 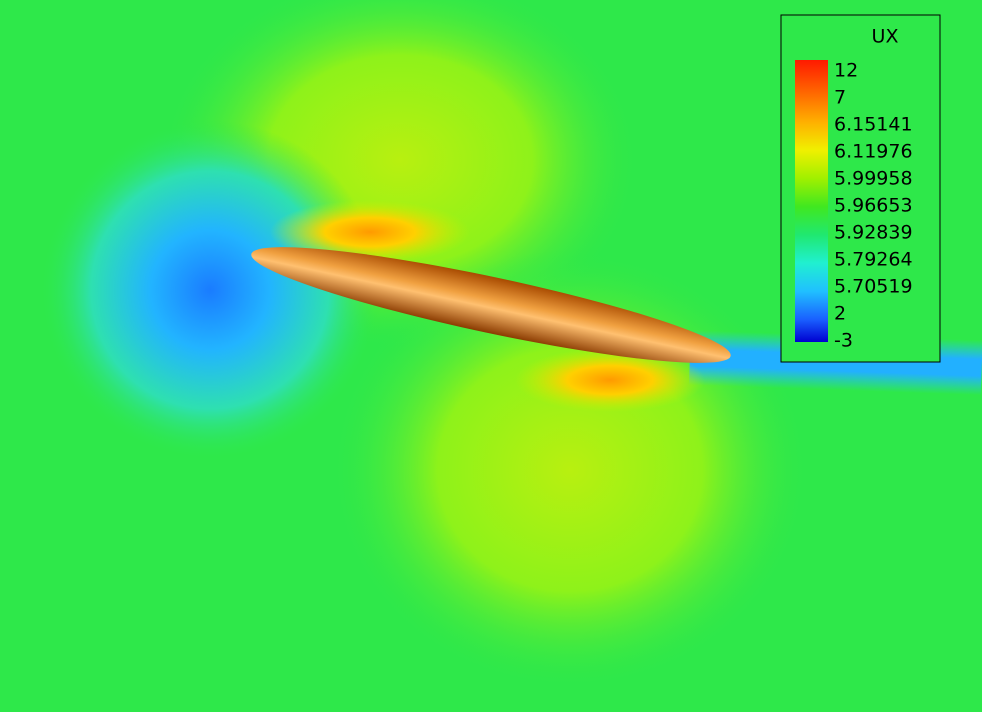 I want to click on legend-label: 6.15141, so click(x=873, y=125).